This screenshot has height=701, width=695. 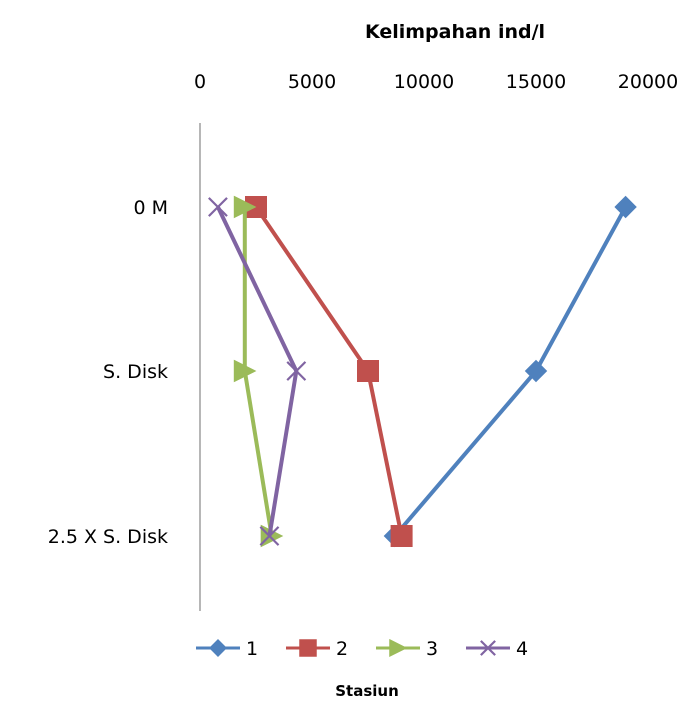 What do you see at coordinates (432, 649) in the screenshot?
I see `legend-label: 3` at bounding box center [432, 649].